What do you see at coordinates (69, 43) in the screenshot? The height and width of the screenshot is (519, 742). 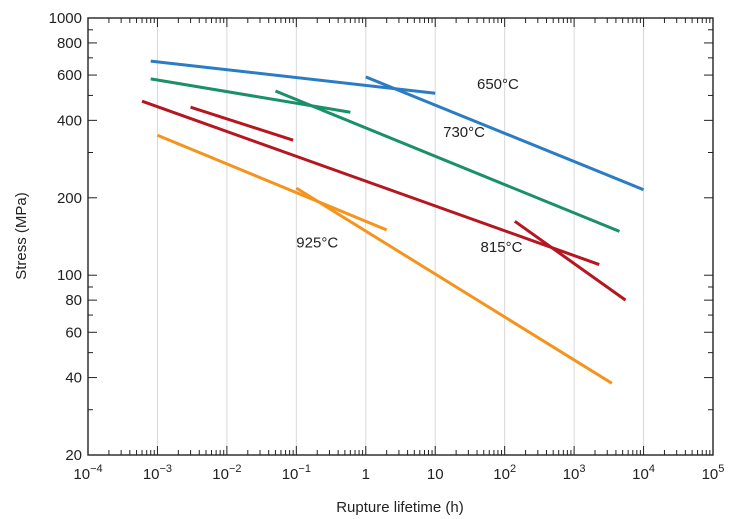 I see `y-tick-label: 800` at bounding box center [69, 43].